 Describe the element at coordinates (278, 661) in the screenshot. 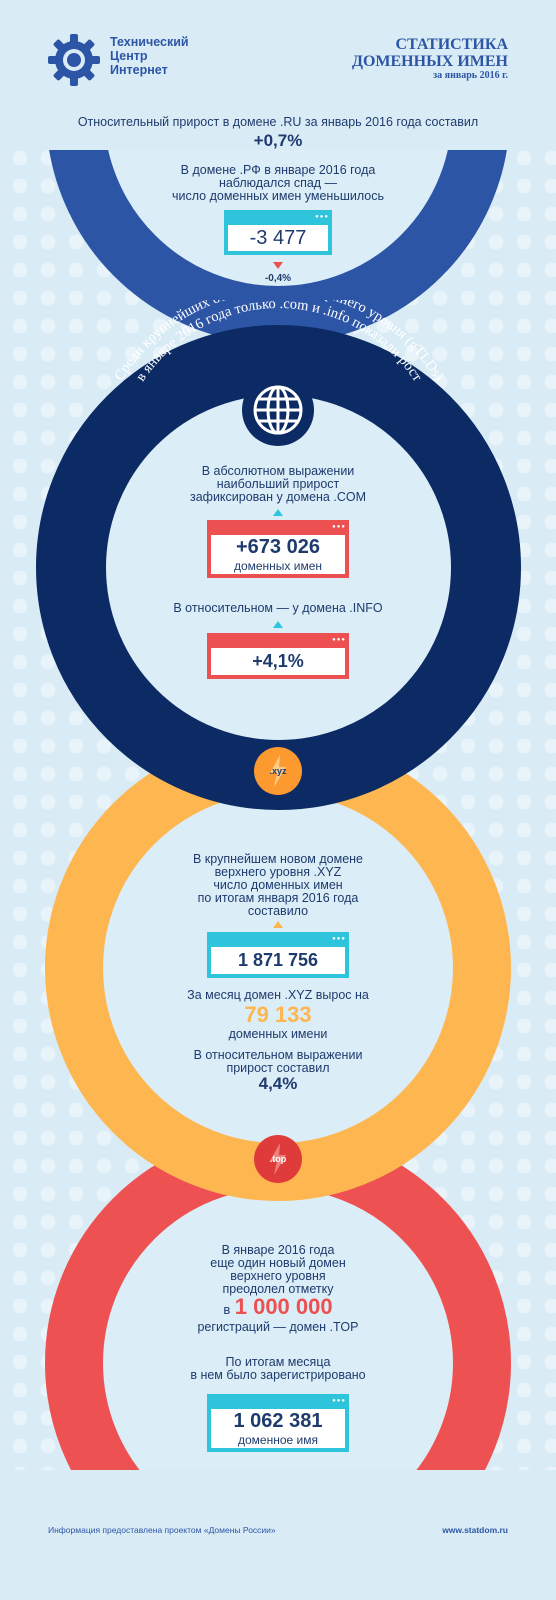

I see `info-value: +4,1%` at that location.